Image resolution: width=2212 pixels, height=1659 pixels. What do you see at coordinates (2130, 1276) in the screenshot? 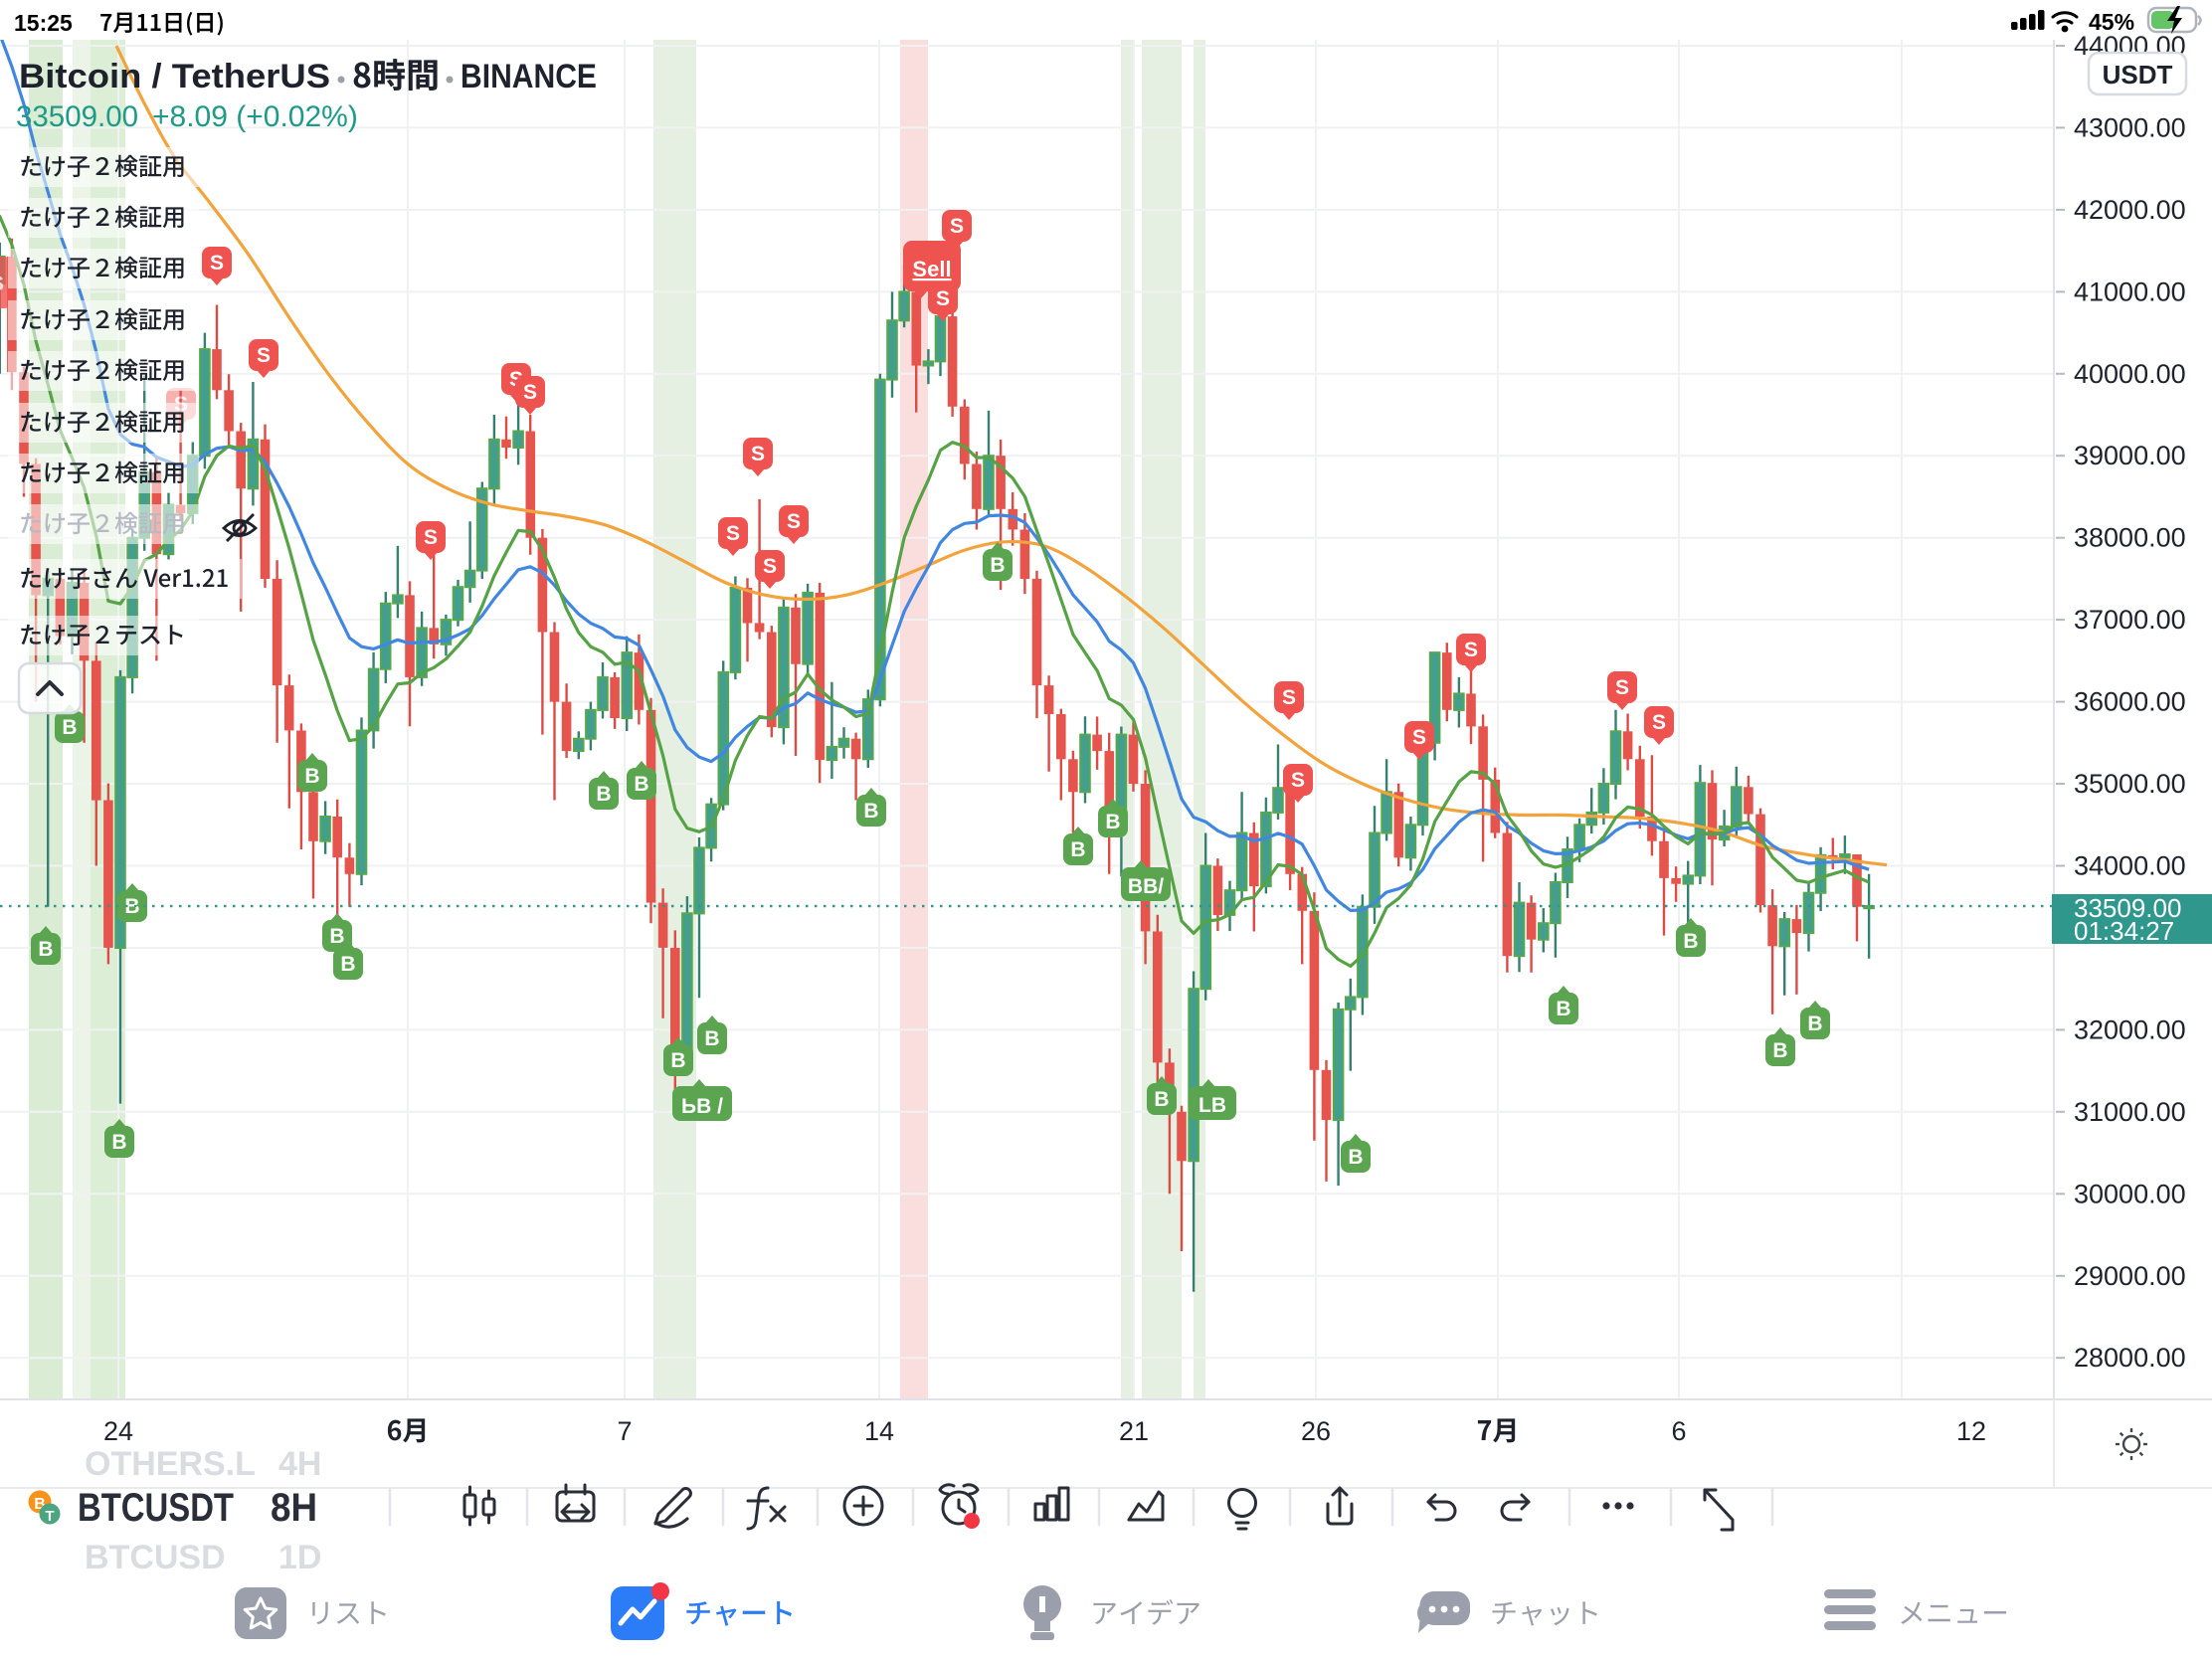
I see `svg-text: 29000.00` at bounding box center [2130, 1276].